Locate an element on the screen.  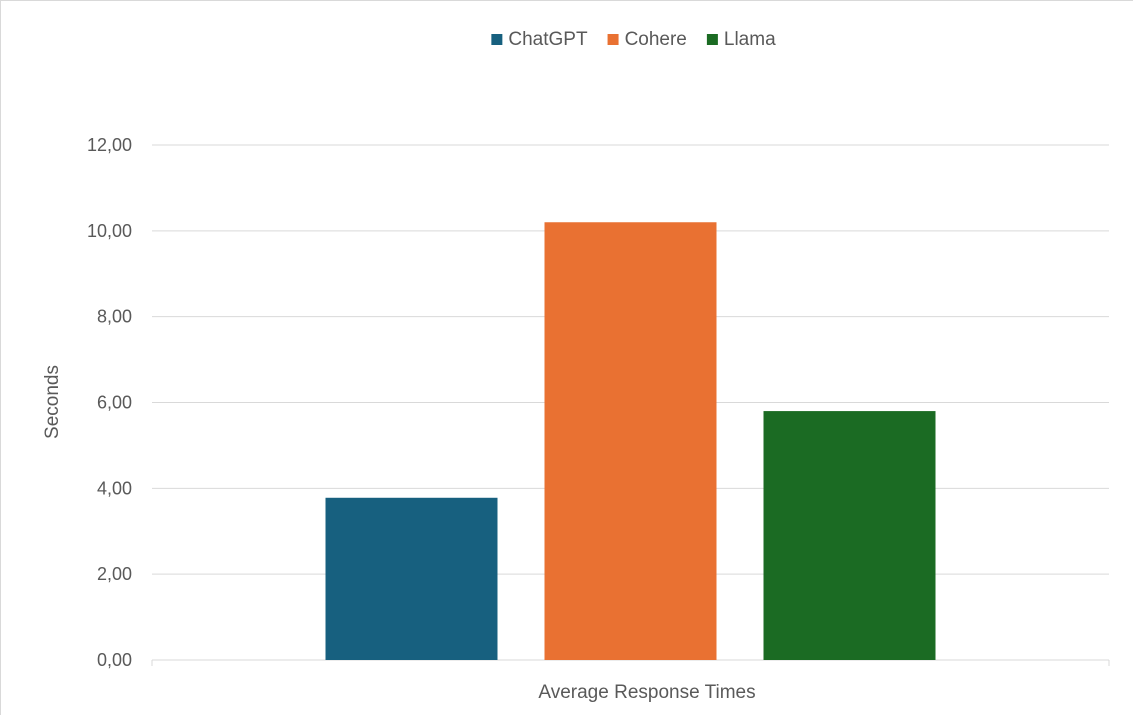
y-tick-label: 4,00 is located at coordinates (114, 488).